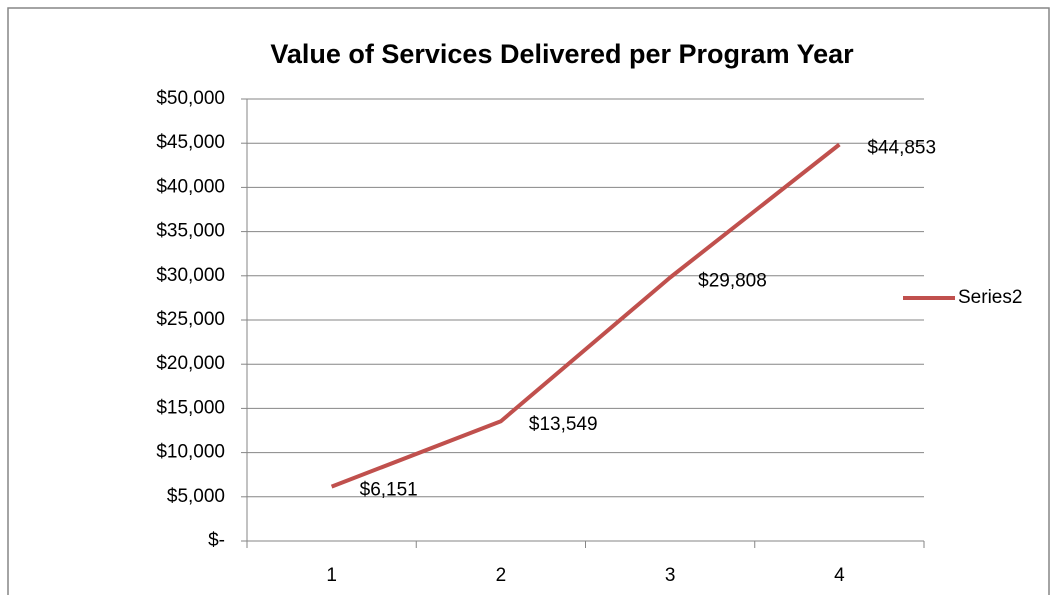  What do you see at coordinates (563, 424) in the screenshot?
I see `data-label: $13,549` at bounding box center [563, 424].